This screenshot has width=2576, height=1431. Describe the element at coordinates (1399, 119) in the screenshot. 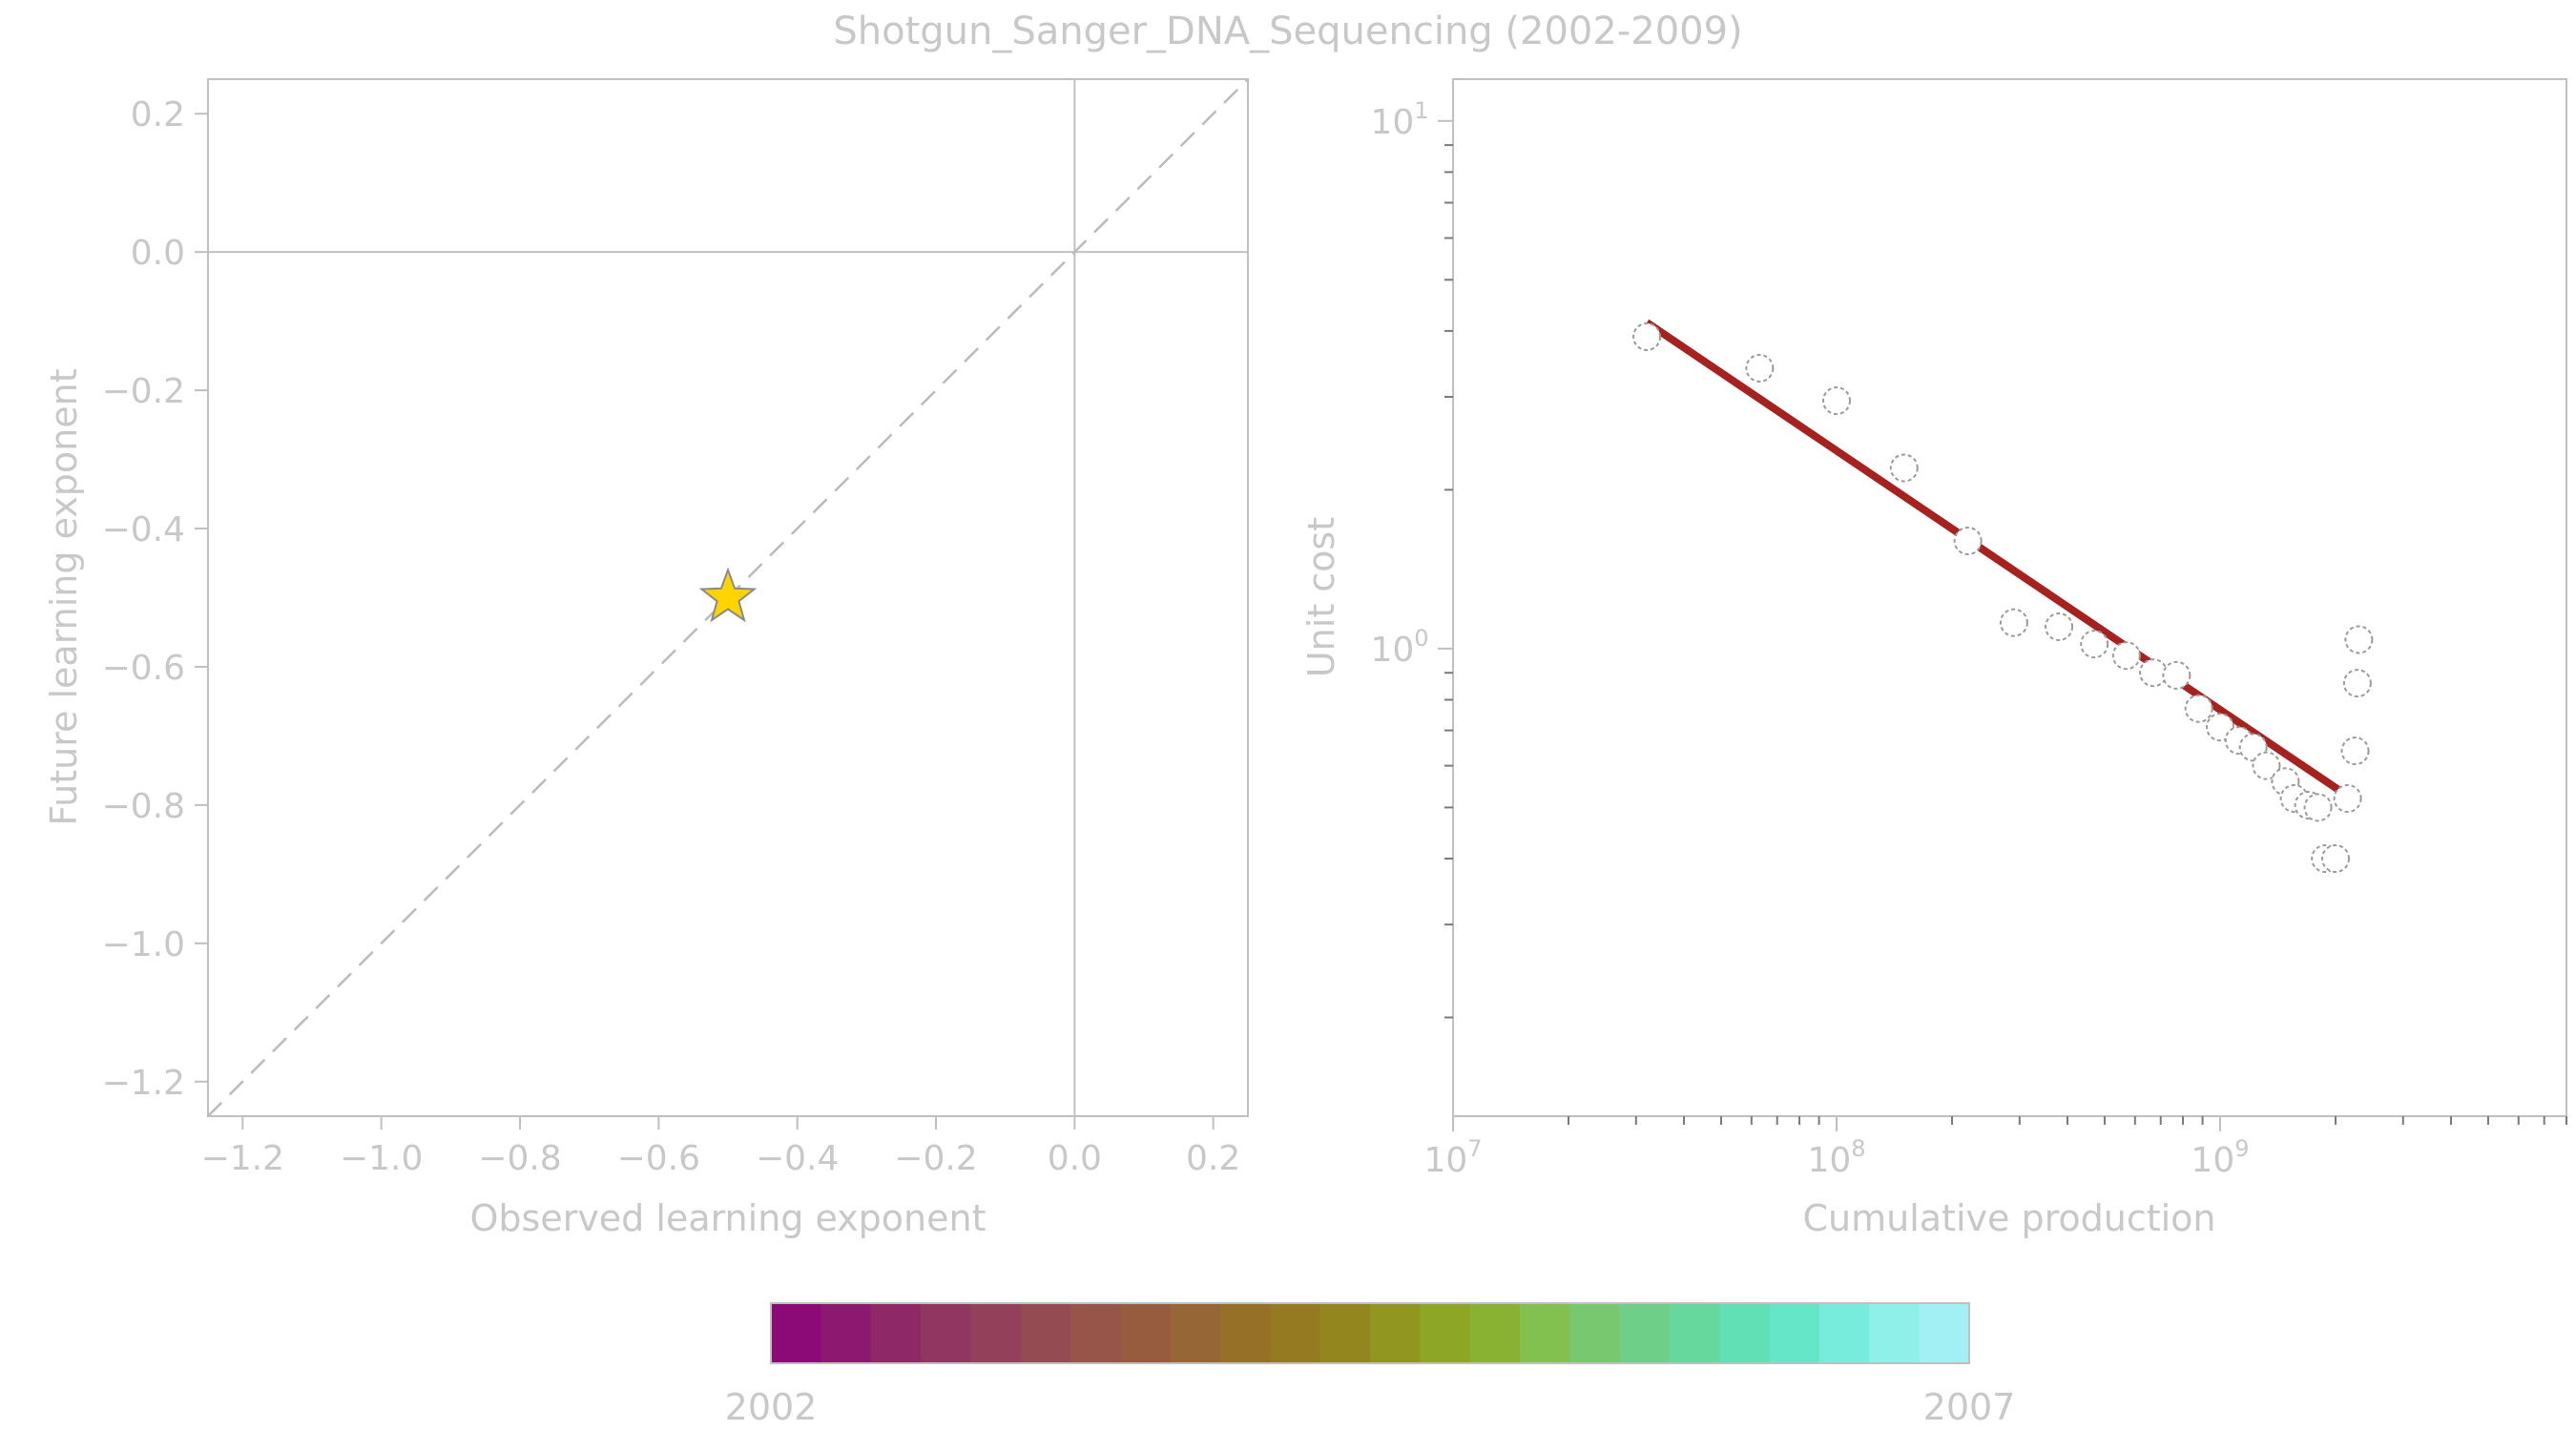

I see `right-y-tick-label: 10¹` at that location.